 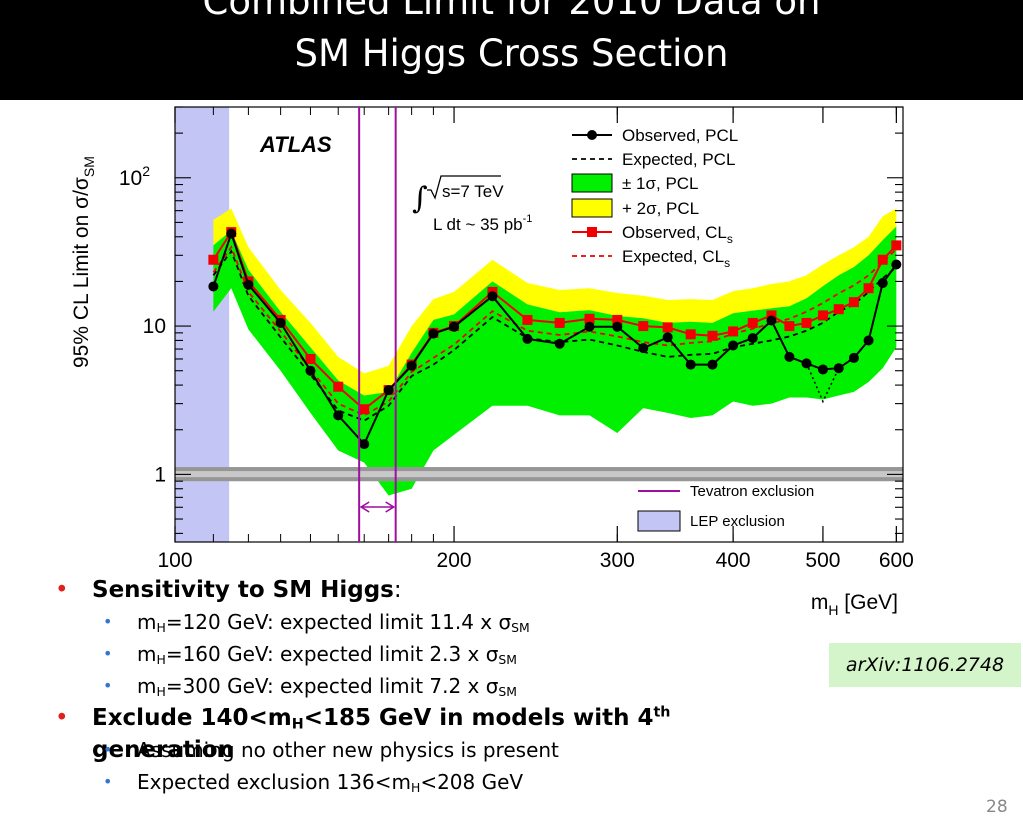 What do you see at coordinates (154, 326) in the screenshot?
I see `y-tick-label: 10` at bounding box center [154, 326].